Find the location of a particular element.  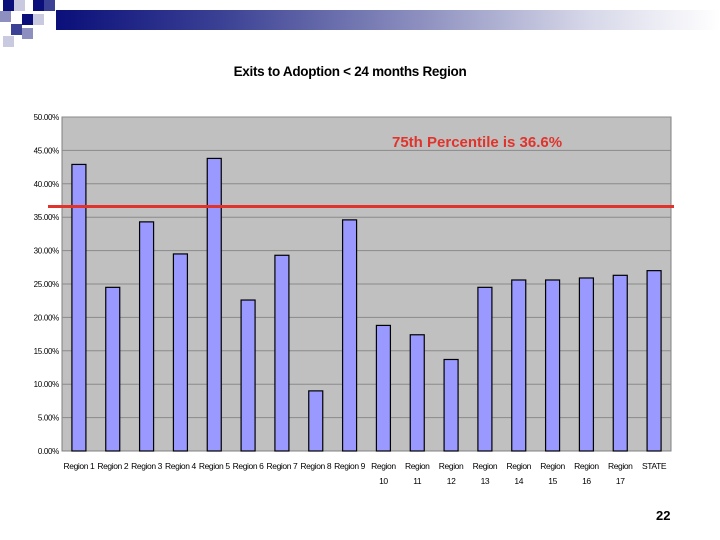

x-tick-label: Region 7 is located at coordinates (282, 466).